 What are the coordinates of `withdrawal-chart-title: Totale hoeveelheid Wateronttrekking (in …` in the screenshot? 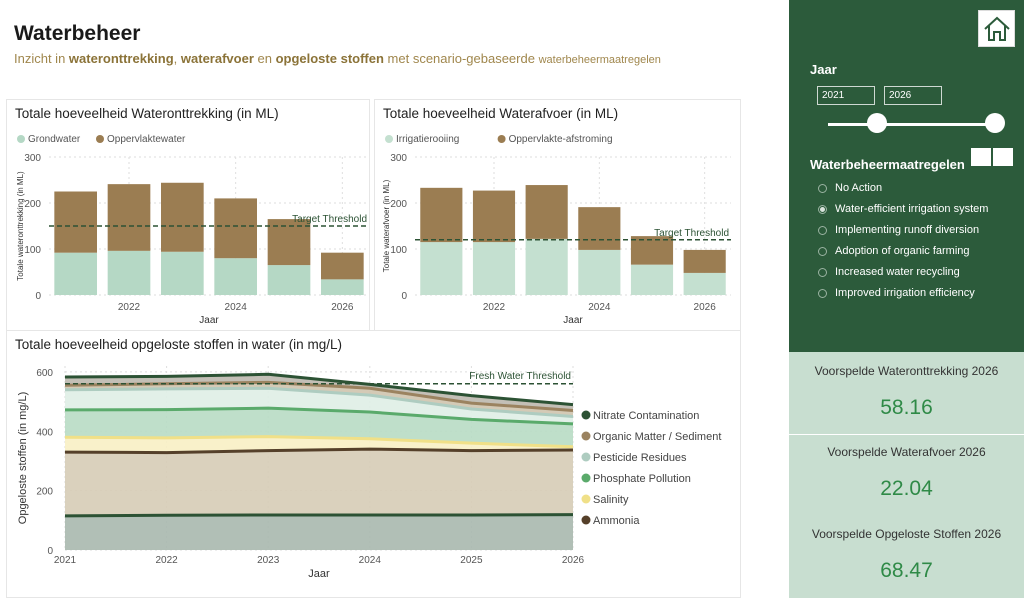 It's located at (147, 113).